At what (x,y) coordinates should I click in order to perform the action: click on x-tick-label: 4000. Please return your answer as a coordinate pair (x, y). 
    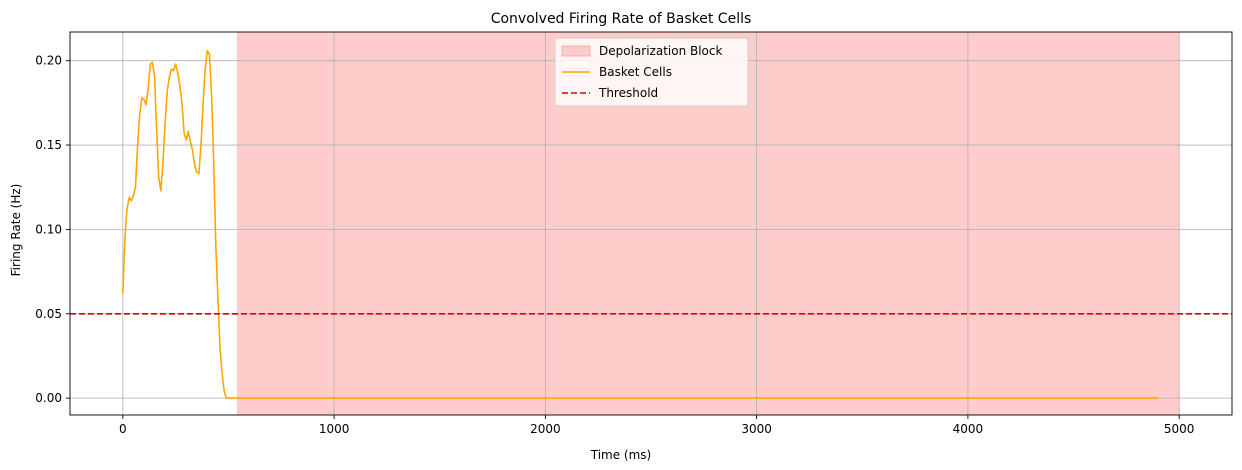
    Looking at the image, I should click on (968, 429).